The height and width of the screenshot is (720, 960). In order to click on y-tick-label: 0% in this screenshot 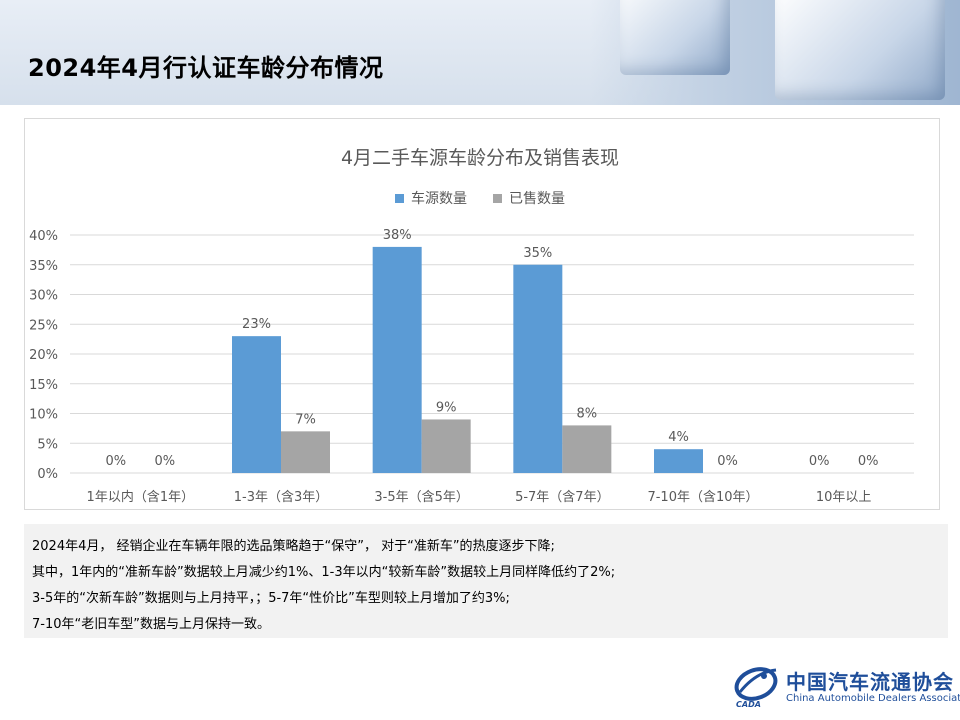, I will do `click(47, 474)`.